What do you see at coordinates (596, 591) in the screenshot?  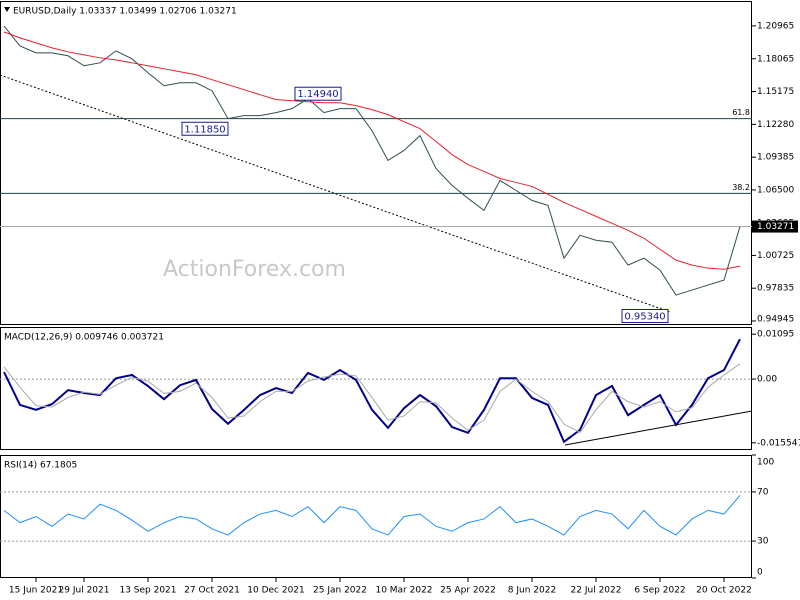 I see `x-tick-label: 22 Jul 2022` at bounding box center [596, 591].